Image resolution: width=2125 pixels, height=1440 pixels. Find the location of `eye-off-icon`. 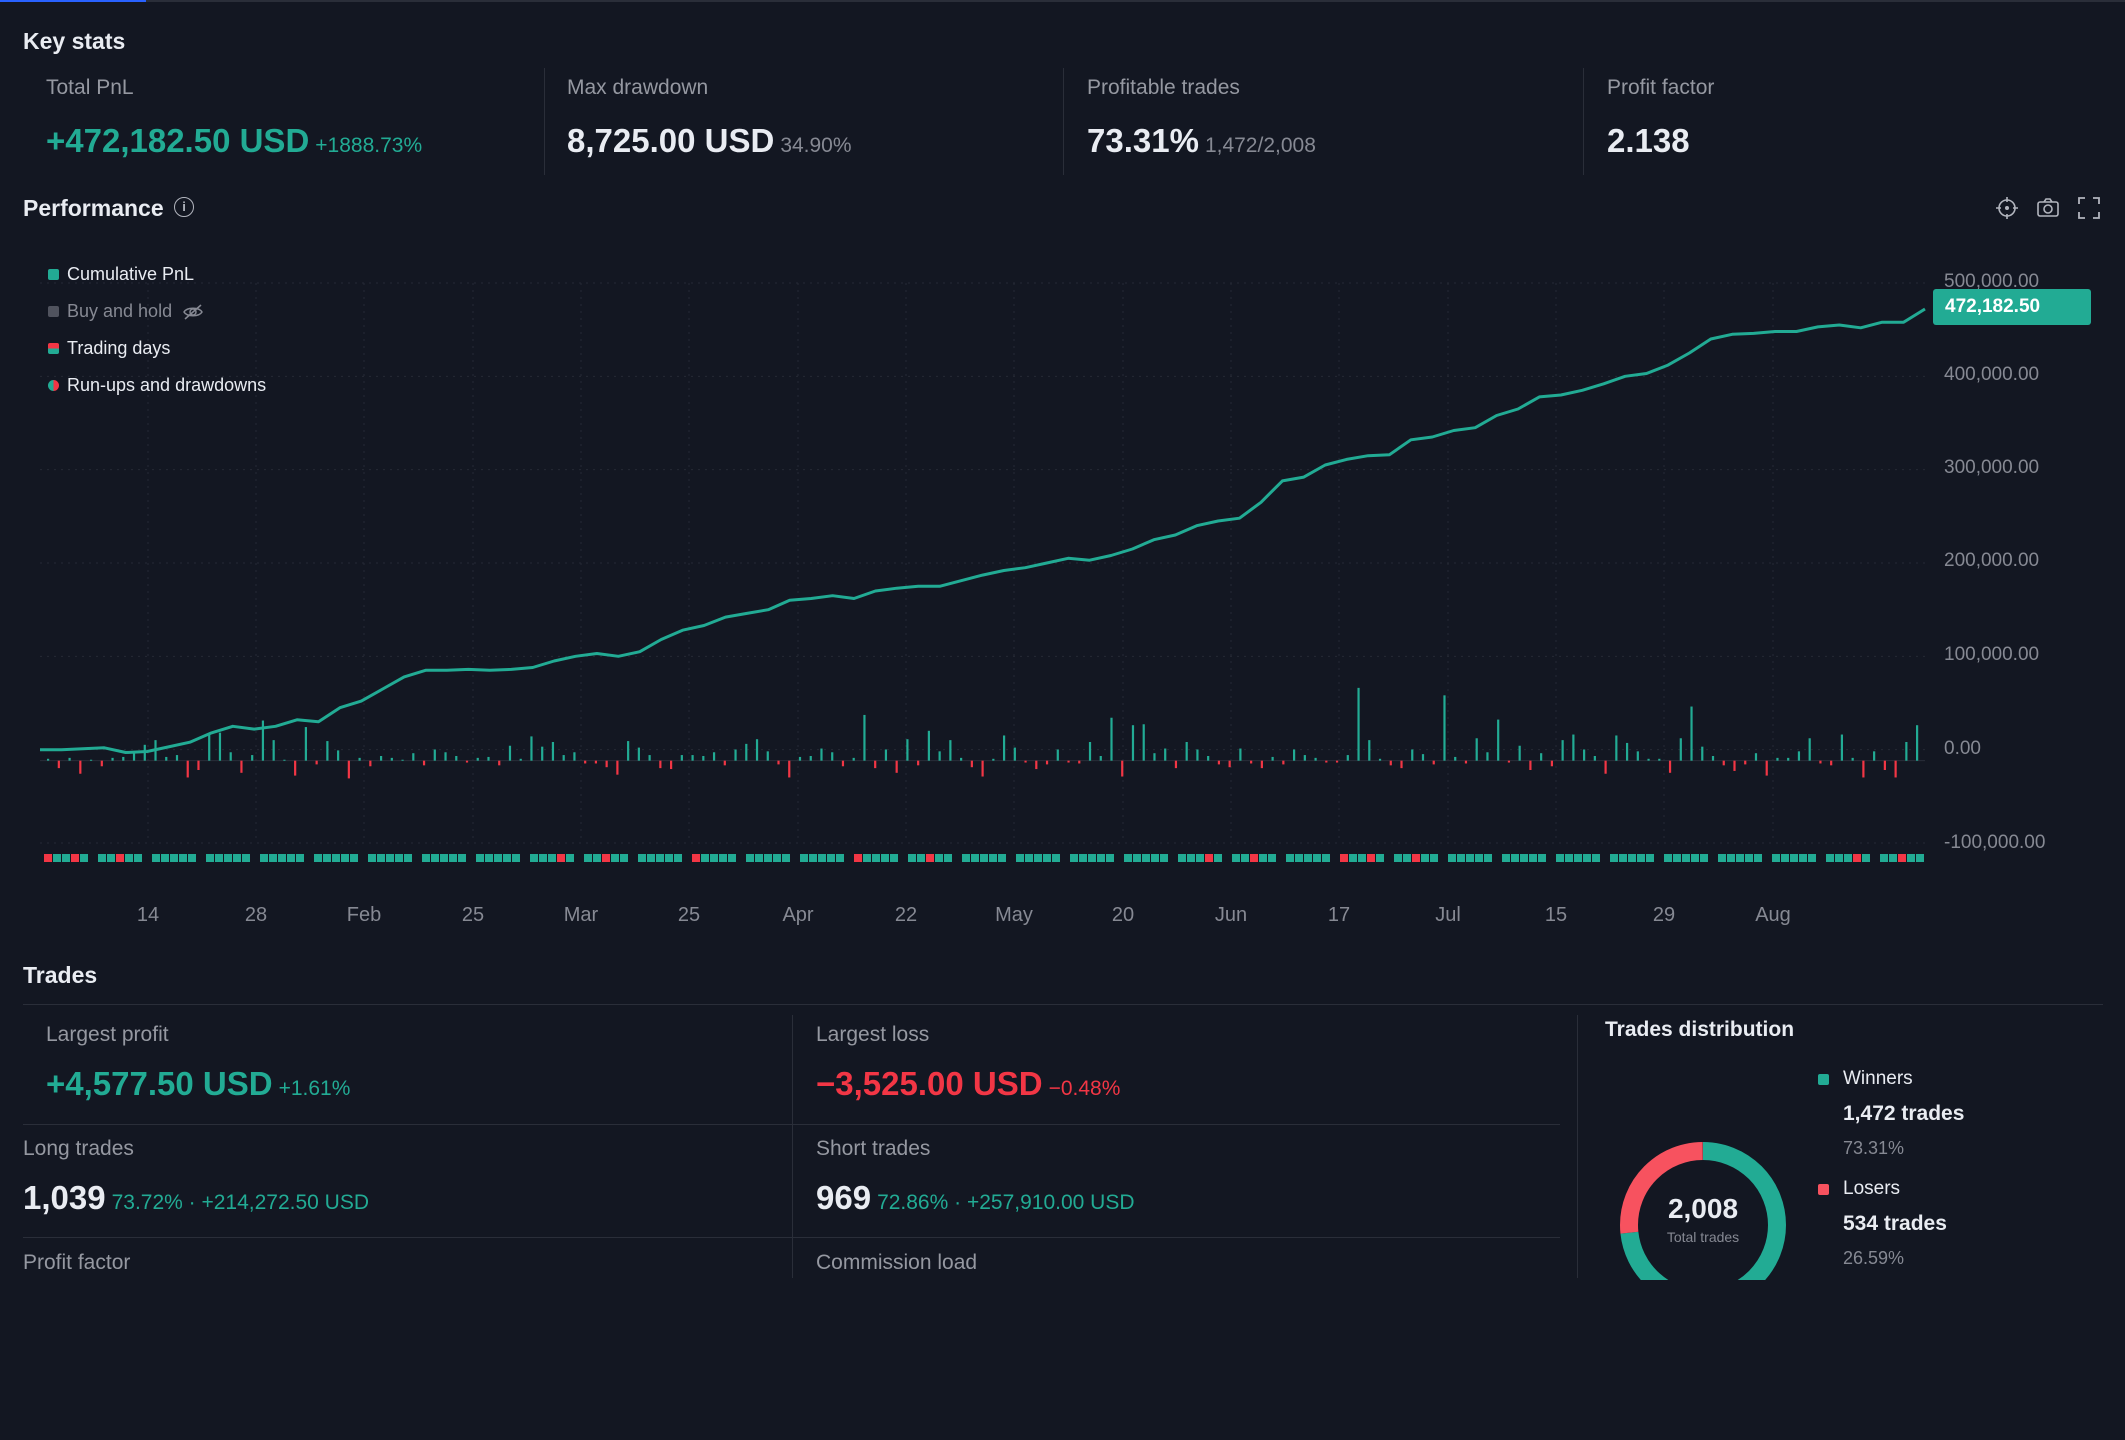

eye-off-icon is located at coordinates (193, 312).